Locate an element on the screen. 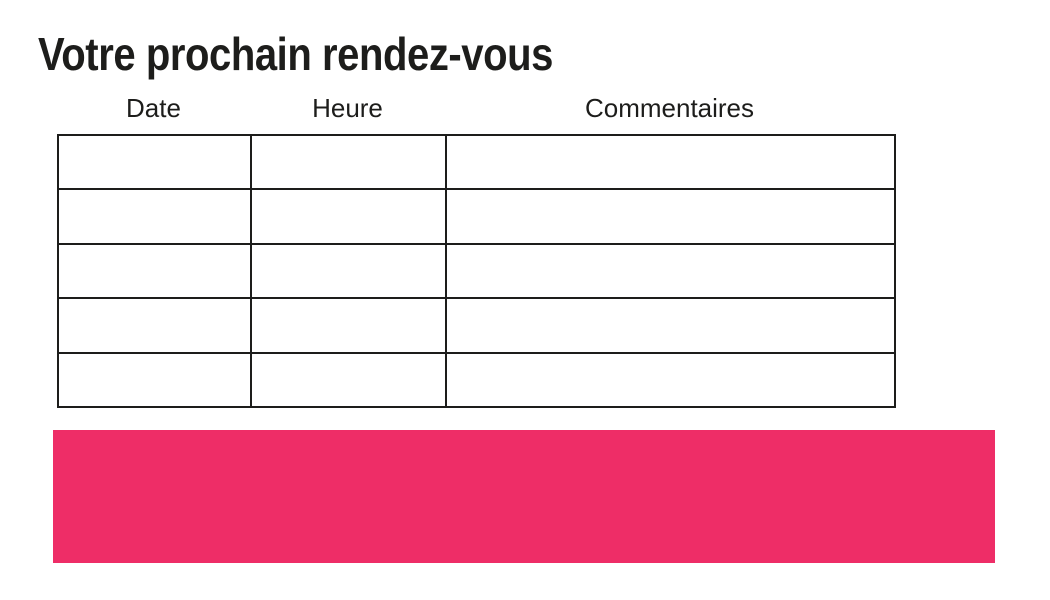 The image size is (1050, 600). column-header-commentaires: Commentaires is located at coordinates (669, 108).